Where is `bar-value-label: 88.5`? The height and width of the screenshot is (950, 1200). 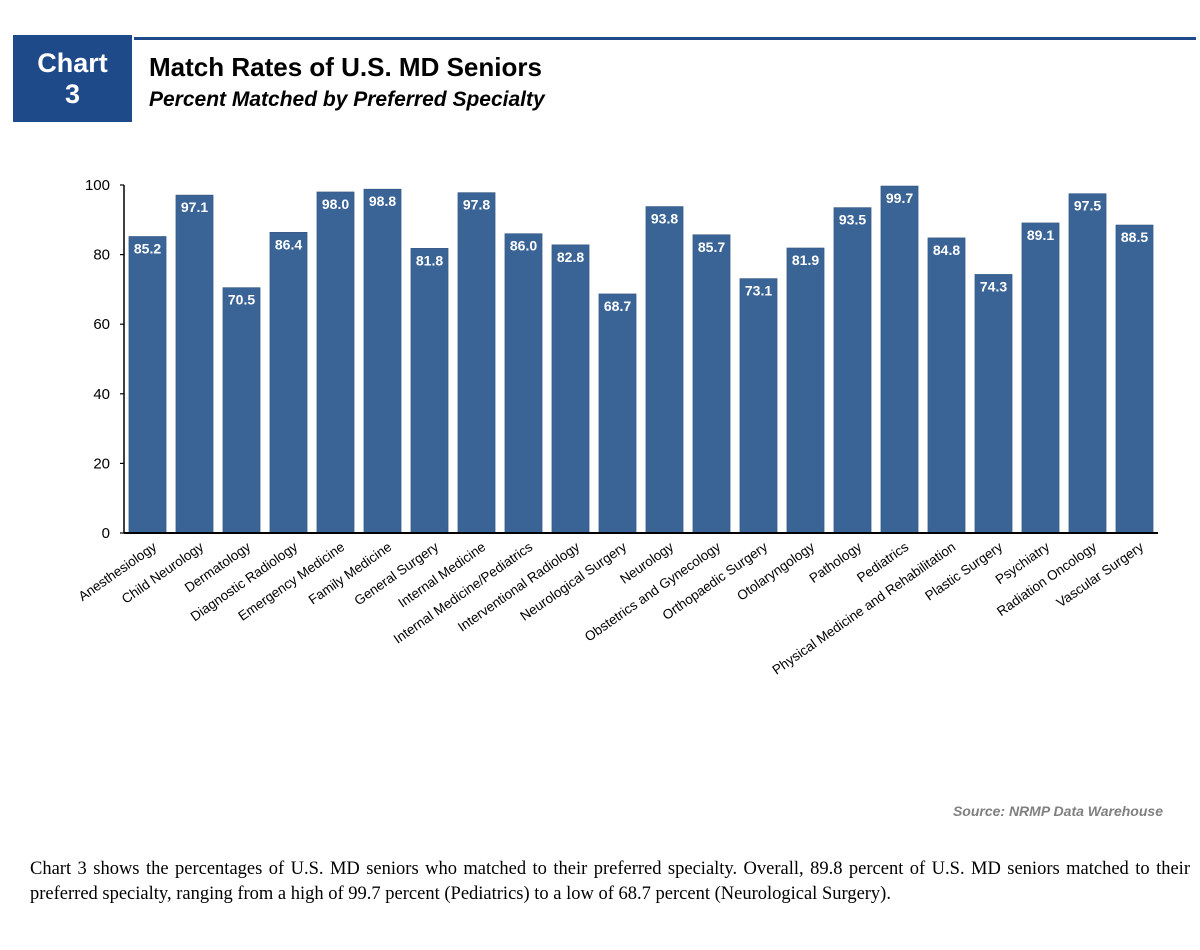
bar-value-label: 88.5 is located at coordinates (1134, 237).